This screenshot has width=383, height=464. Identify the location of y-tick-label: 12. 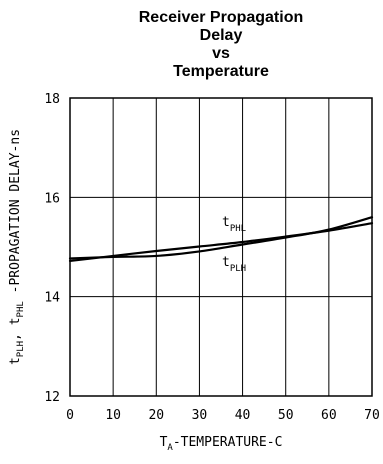
(52, 397).